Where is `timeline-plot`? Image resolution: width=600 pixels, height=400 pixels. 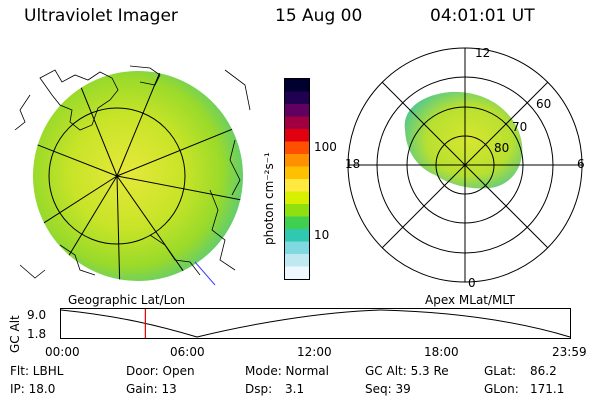
timeline-plot is located at coordinates (315, 323).